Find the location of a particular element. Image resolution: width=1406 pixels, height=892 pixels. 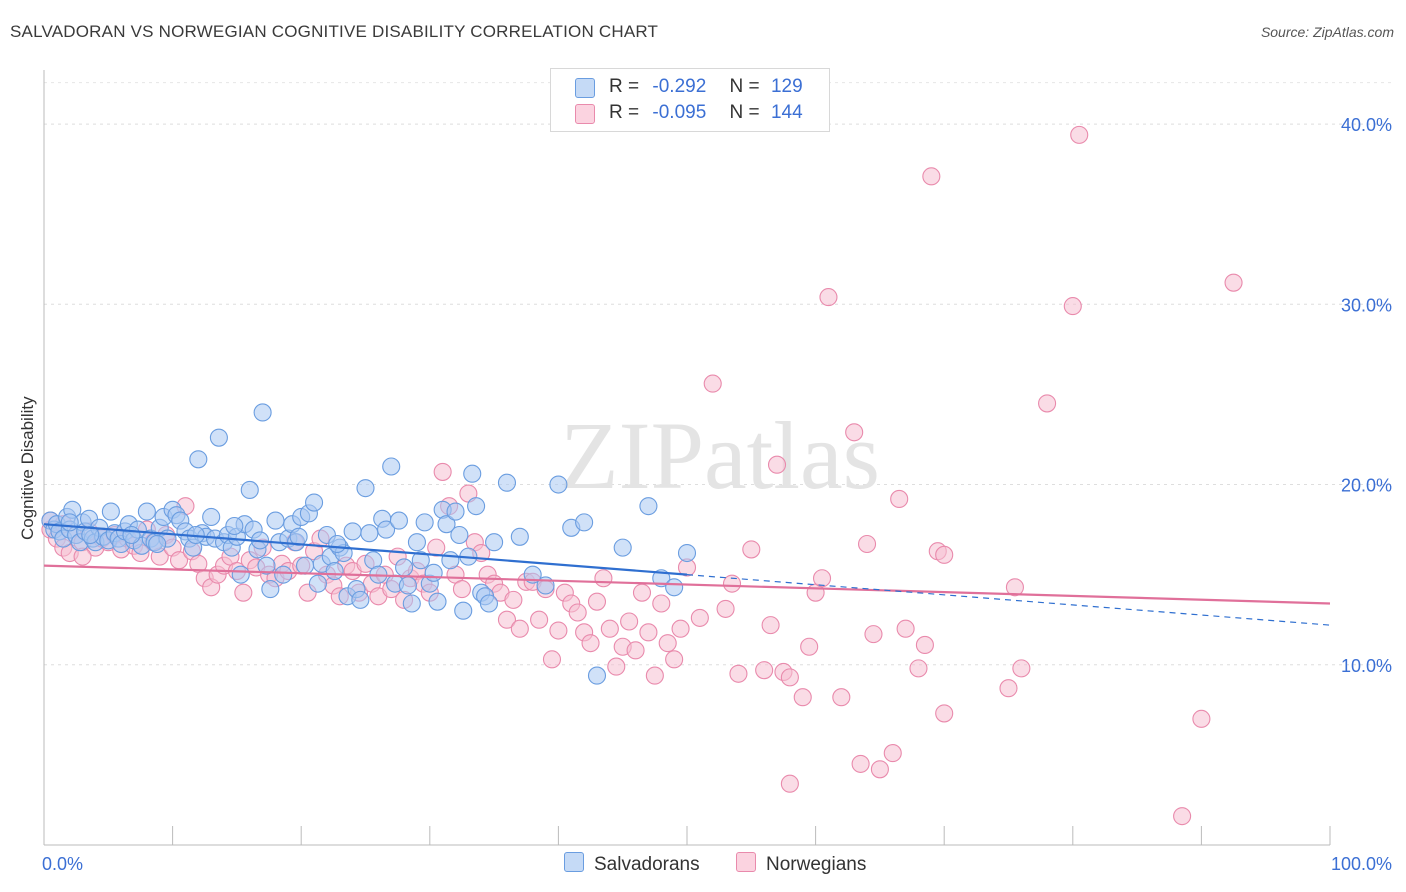

salvadorans-swatch is located at coordinates (574, 862).